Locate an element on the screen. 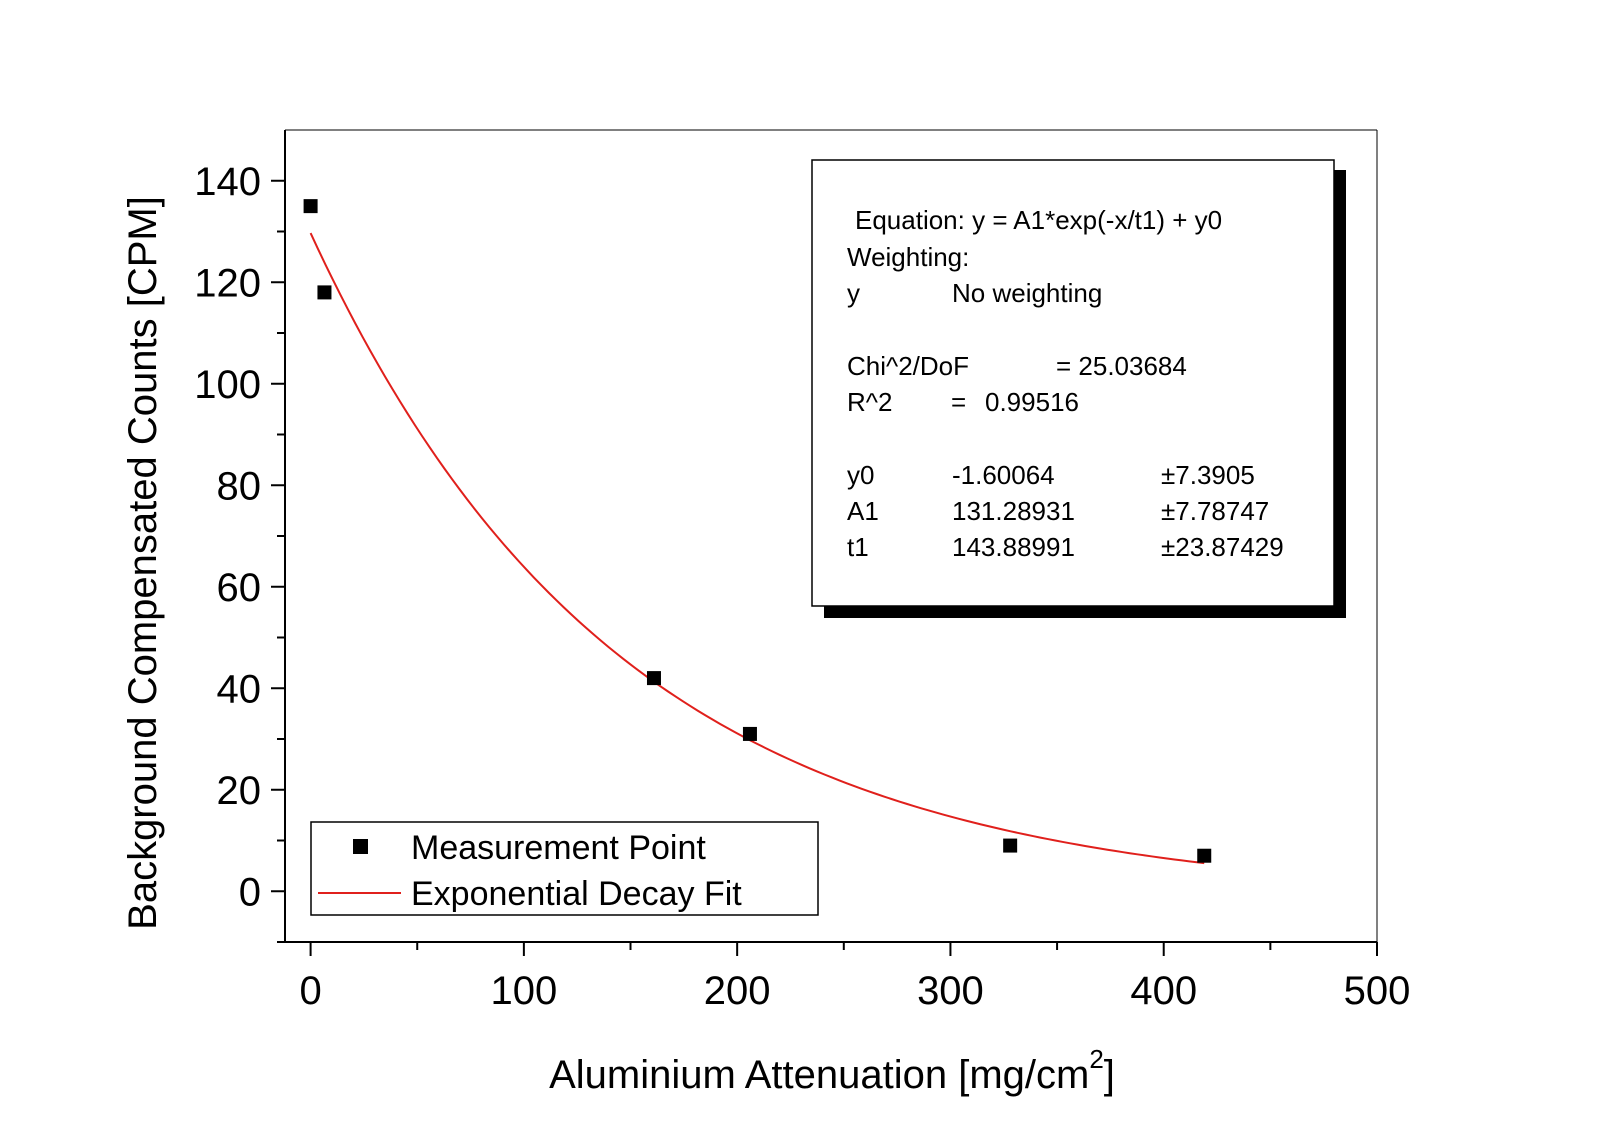 This screenshot has width=1600, height=1131. stats-param-name: y0 is located at coordinates (860, 475).